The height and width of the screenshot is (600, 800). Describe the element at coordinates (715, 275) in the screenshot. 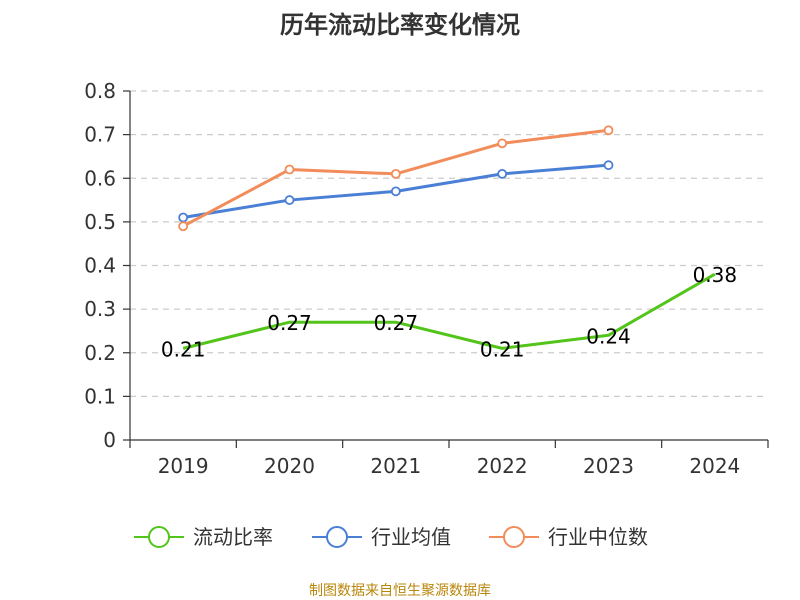

I see `data-label: 0.38` at that location.